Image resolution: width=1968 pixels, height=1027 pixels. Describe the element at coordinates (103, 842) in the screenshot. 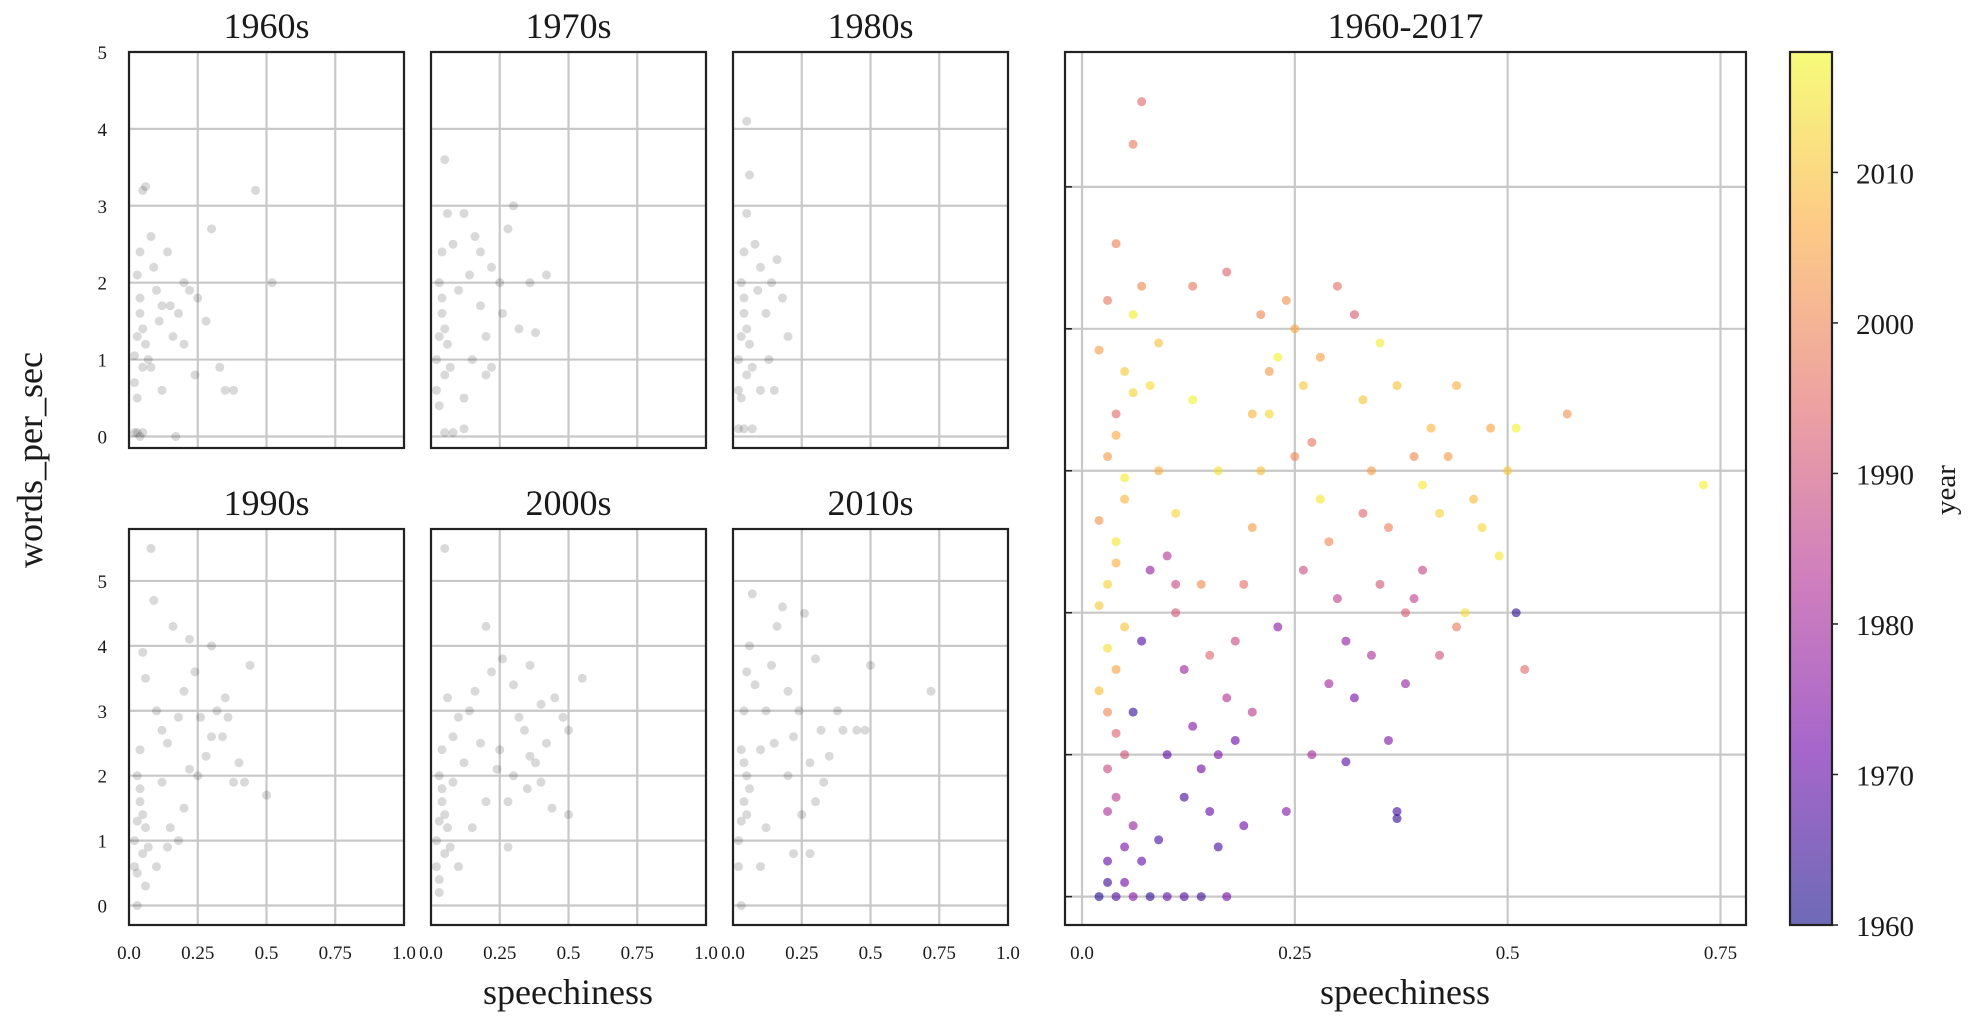

I see `y-tick-label: 1` at that location.